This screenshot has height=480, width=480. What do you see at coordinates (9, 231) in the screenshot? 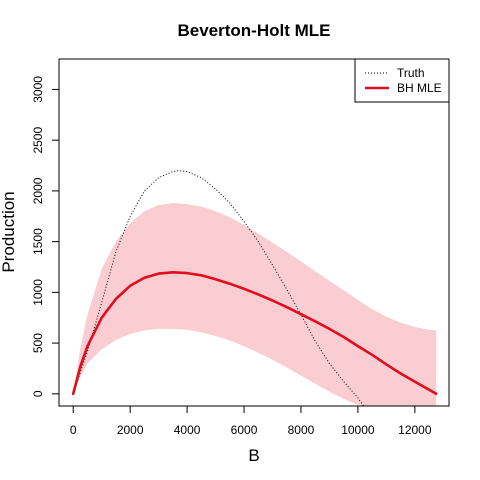
I see `y-axis-label: Production` at bounding box center [9, 231].